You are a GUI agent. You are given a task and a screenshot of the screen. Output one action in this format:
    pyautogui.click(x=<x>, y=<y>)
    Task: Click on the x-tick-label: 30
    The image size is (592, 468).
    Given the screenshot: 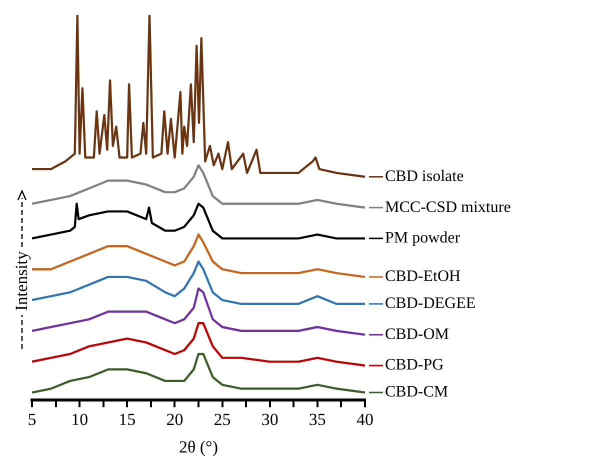 What is the action you would take?
    pyautogui.click(x=269, y=419)
    